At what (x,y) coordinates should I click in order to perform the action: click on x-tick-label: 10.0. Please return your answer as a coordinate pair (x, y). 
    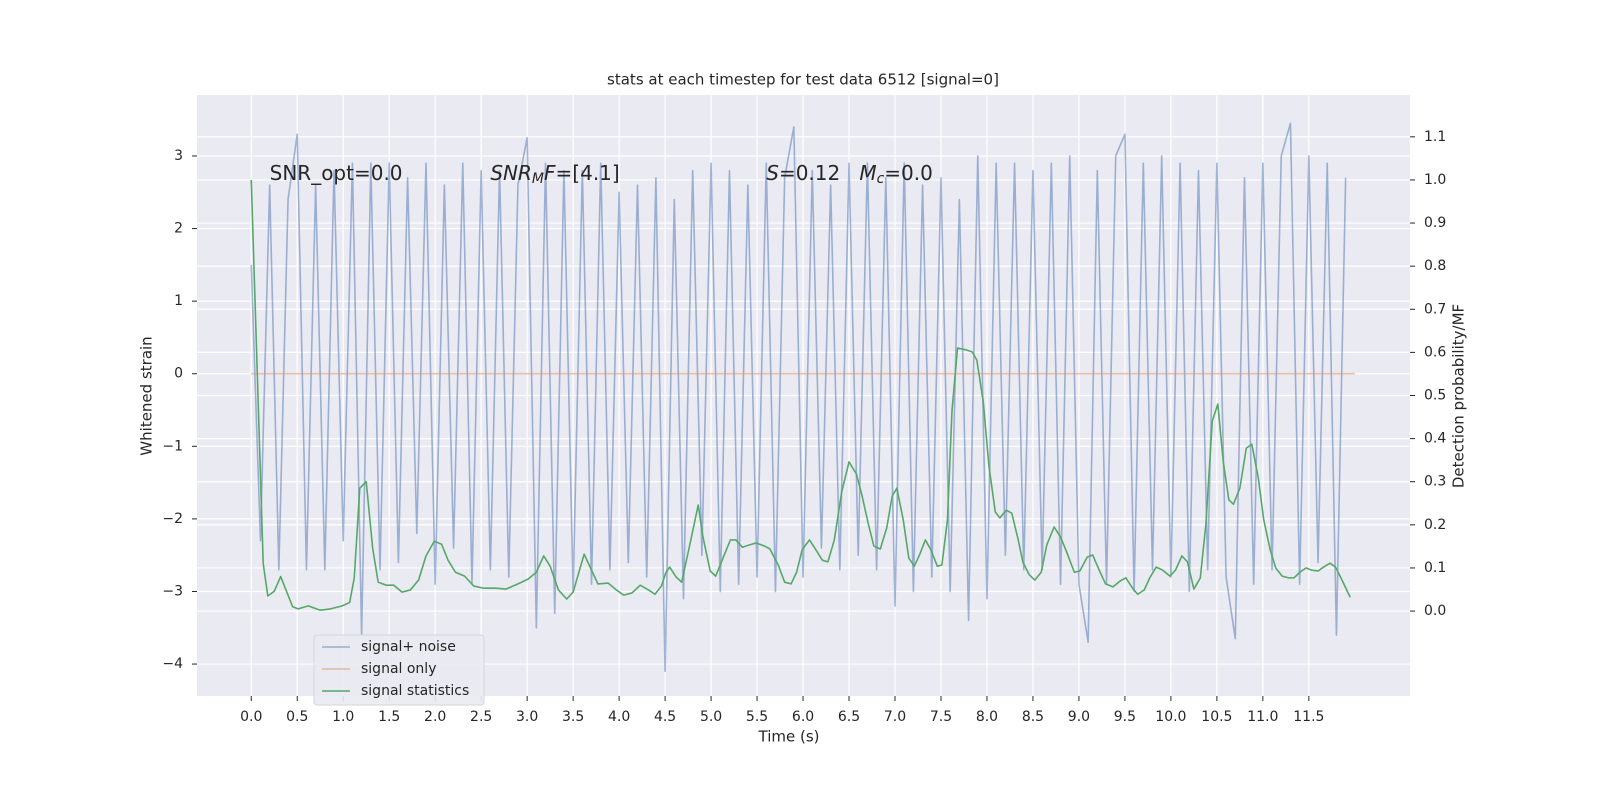
    Looking at the image, I should click on (1170, 717).